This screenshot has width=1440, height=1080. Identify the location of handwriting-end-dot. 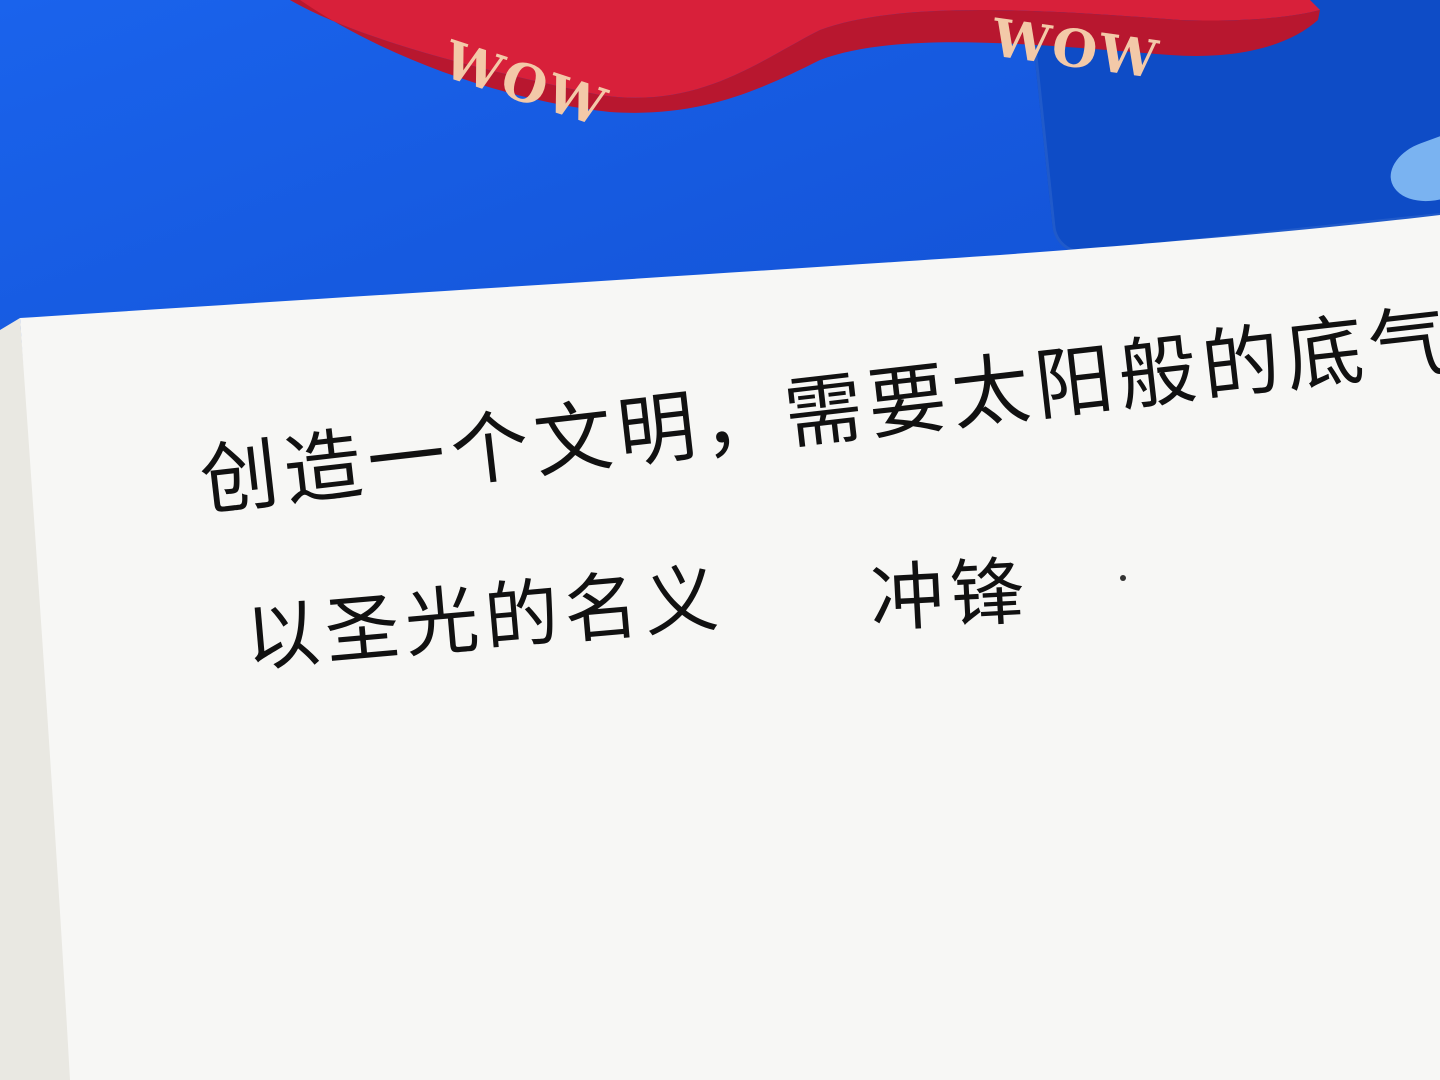
(1123, 578).